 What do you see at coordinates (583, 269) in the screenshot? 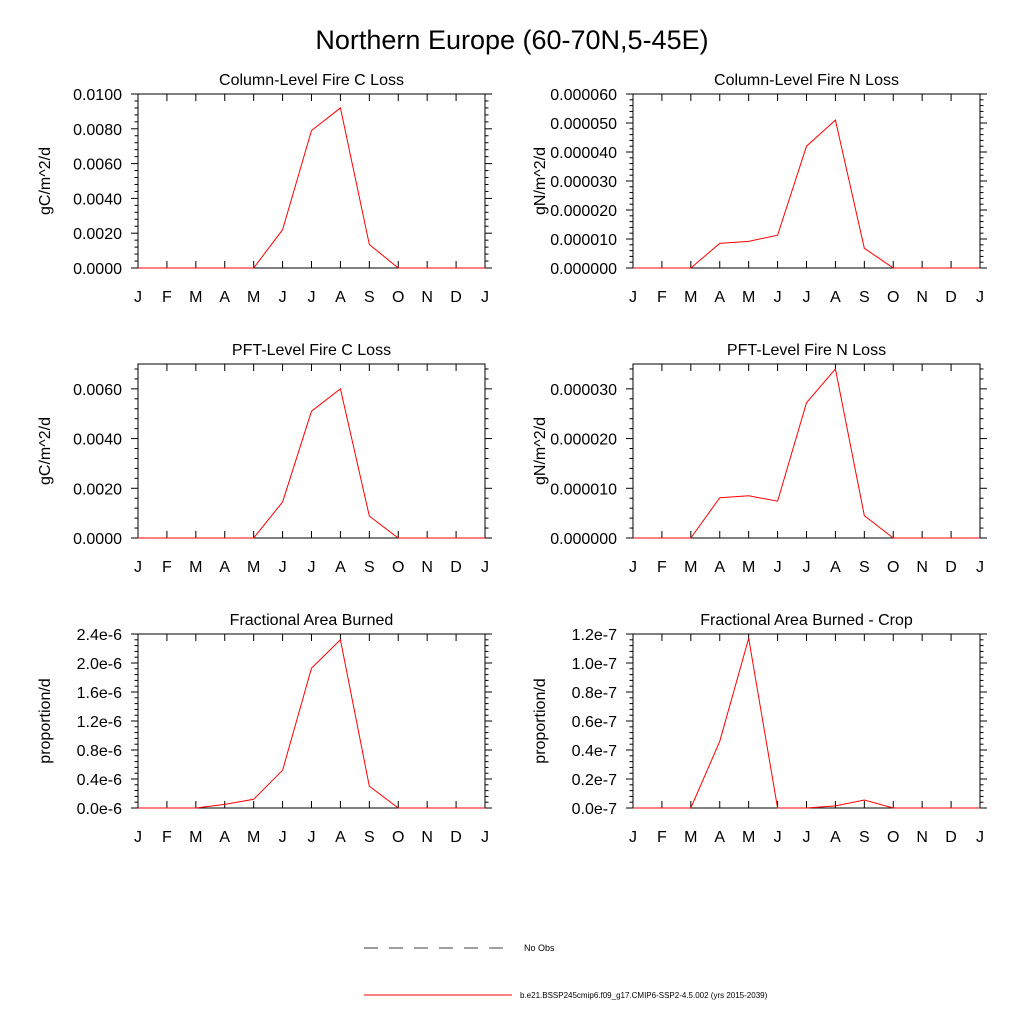
I see `y-tick-label: 0.000000` at bounding box center [583, 269].